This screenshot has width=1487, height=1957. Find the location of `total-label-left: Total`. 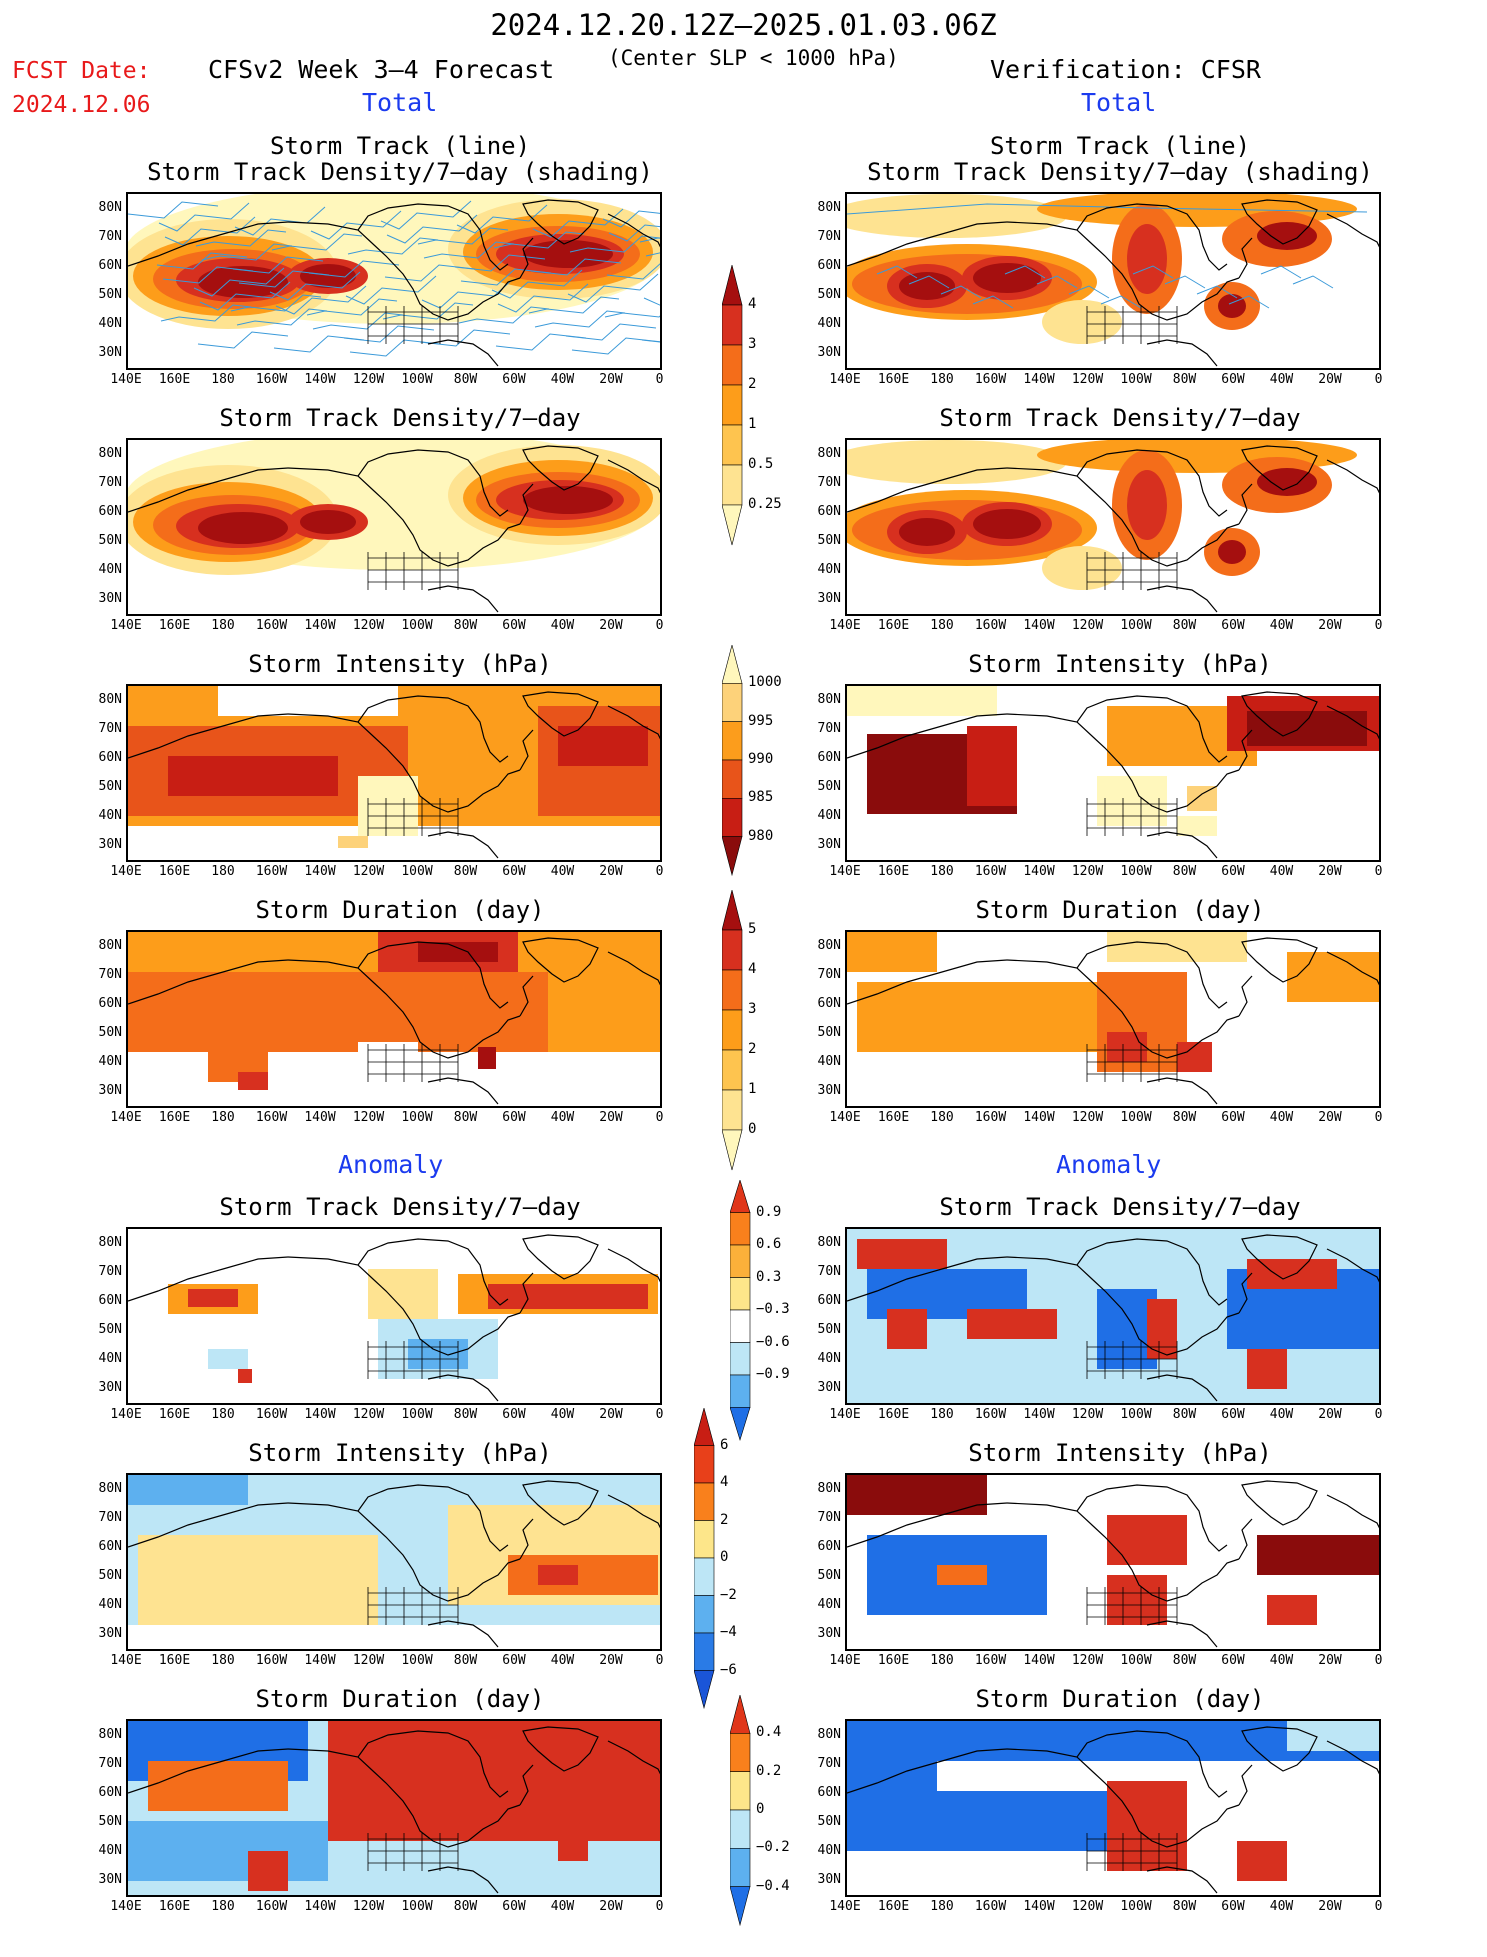

total-label-left: Total is located at coordinates (400, 102).